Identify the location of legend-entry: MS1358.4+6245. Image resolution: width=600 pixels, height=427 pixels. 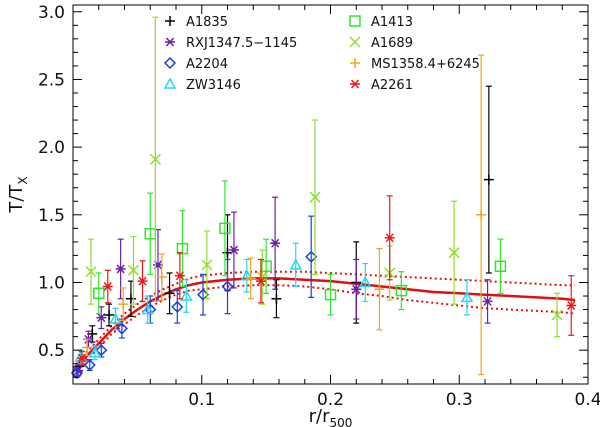
(415, 64).